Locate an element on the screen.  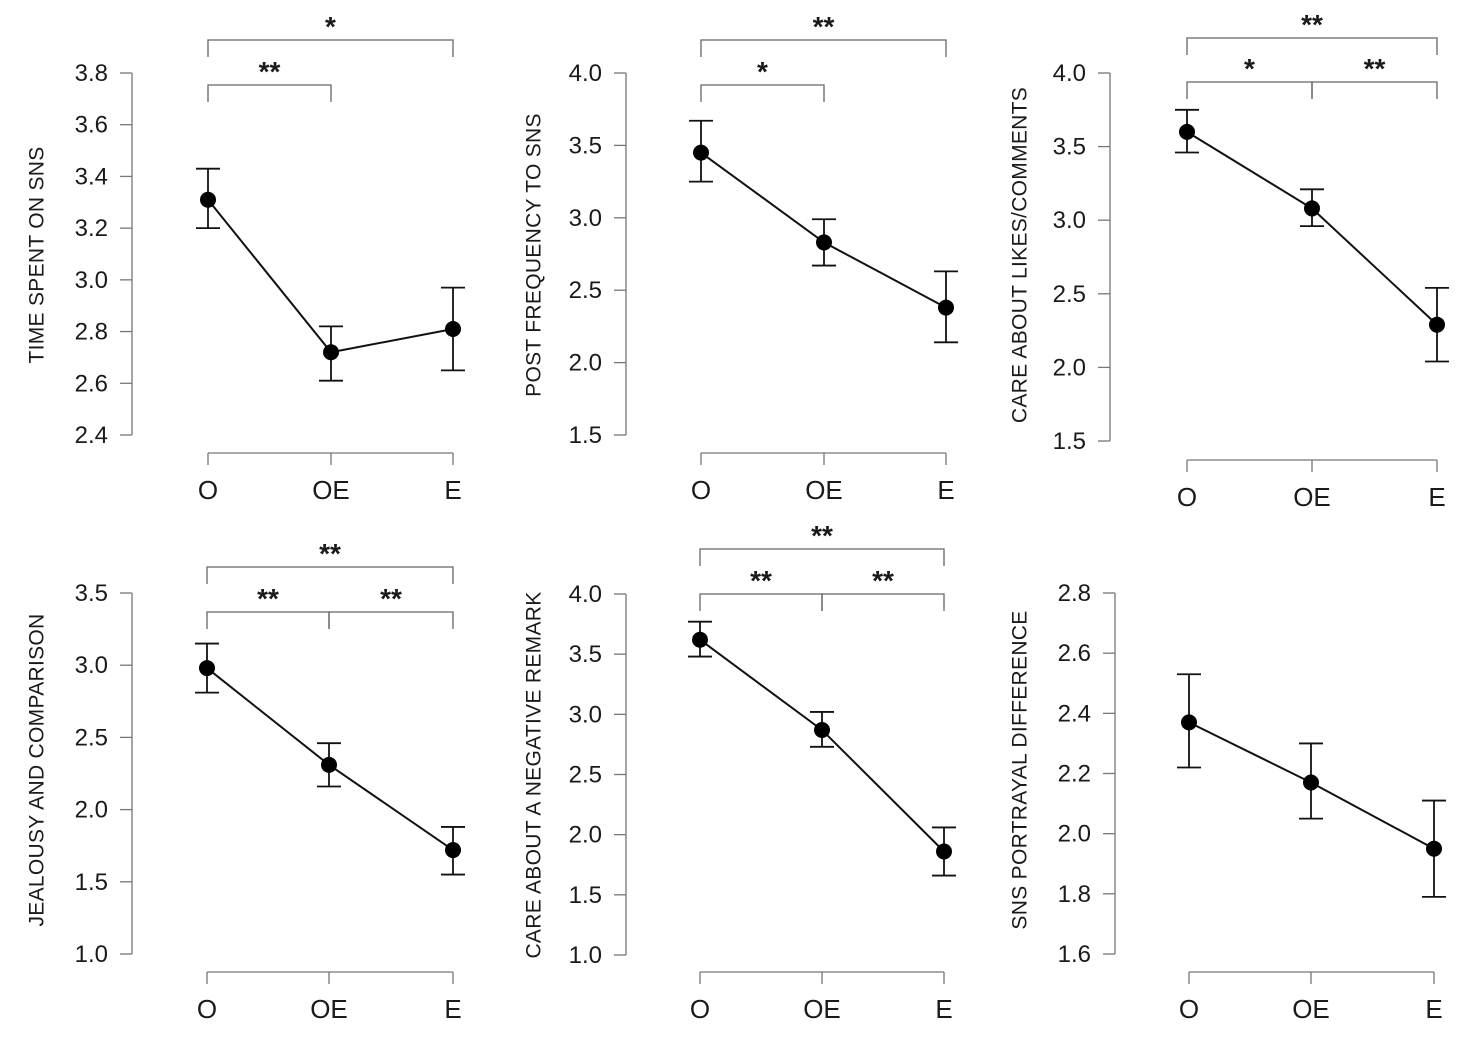
y-tick-label: 1.6 is located at coordinates (1074, 954).